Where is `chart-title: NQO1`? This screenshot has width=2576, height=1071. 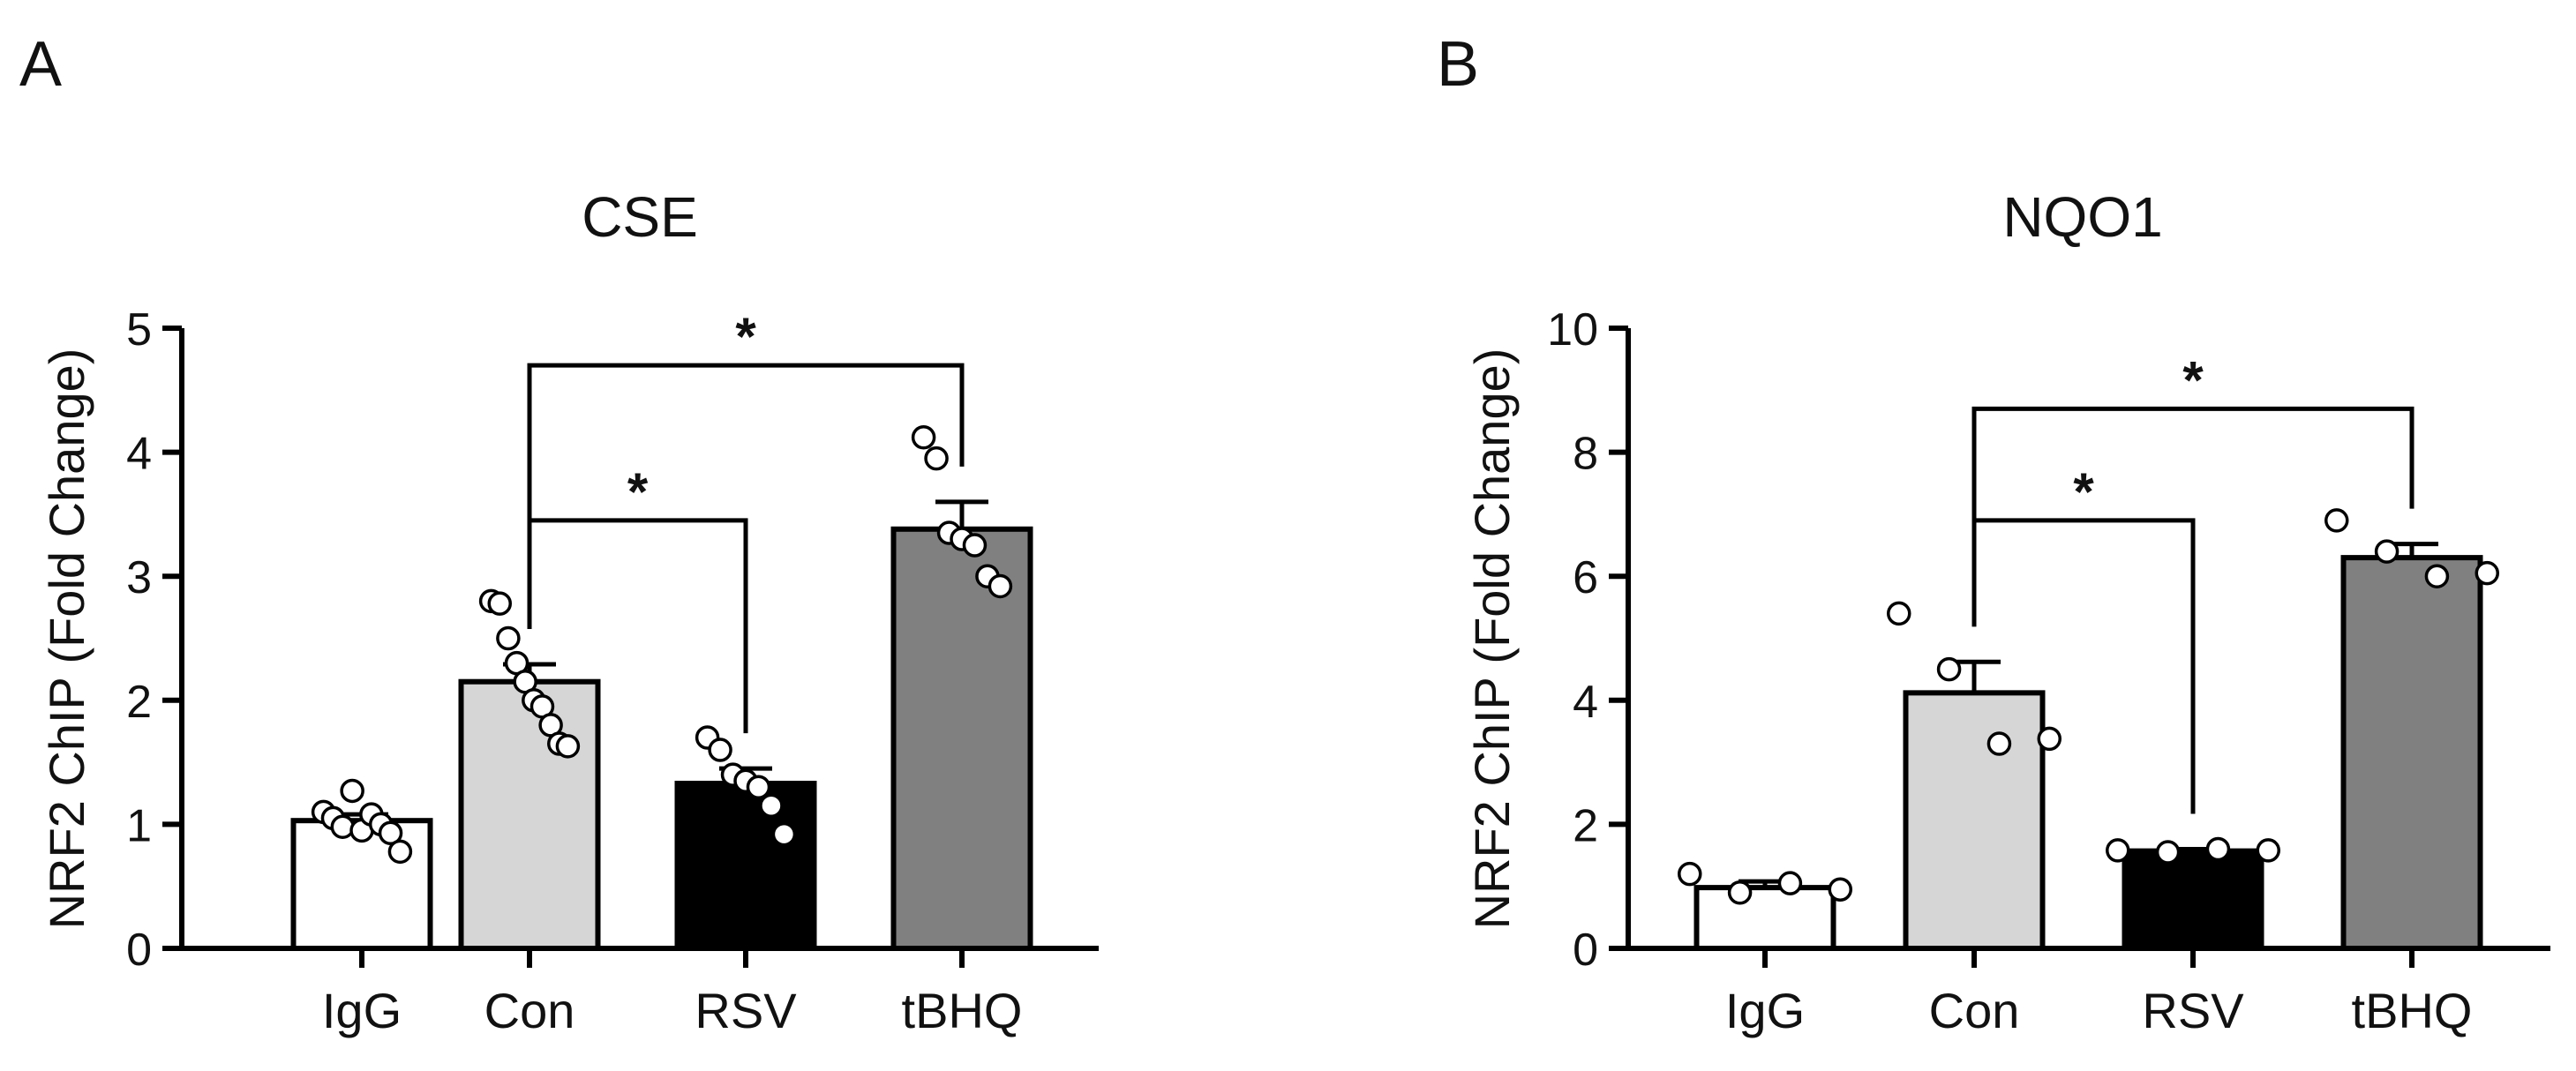
chart-title: NQO1 is located at coordinates (2082, 217).